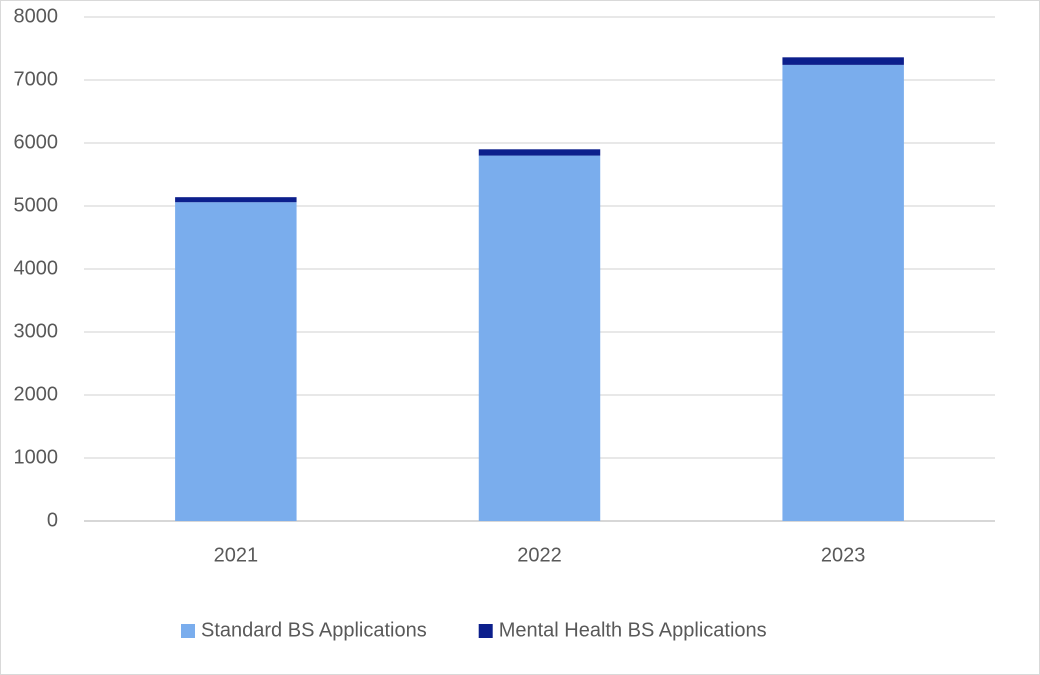  What do you see at coordinates (236, 555) in the screenshot?
I see `x-tick-label: 2021` at bounding box center [236, 555].